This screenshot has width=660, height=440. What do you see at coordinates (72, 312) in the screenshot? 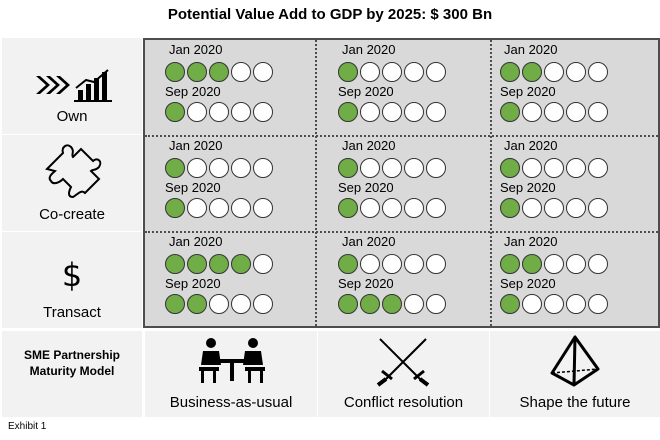
I see `row-label-text: Transact` at bounding box center [72, 312].